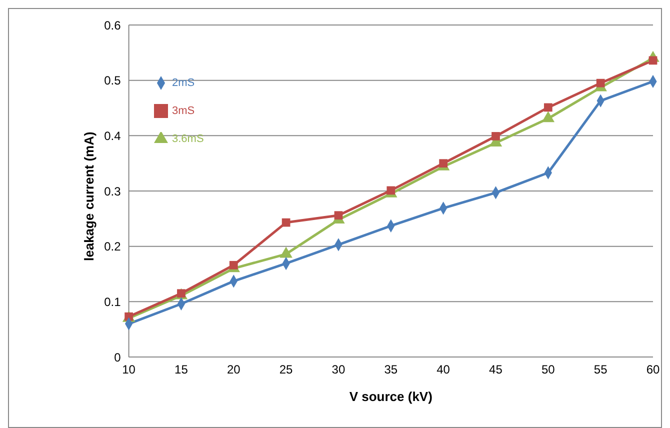  I want to click on x-tick-label: 25, so click(286, 369).